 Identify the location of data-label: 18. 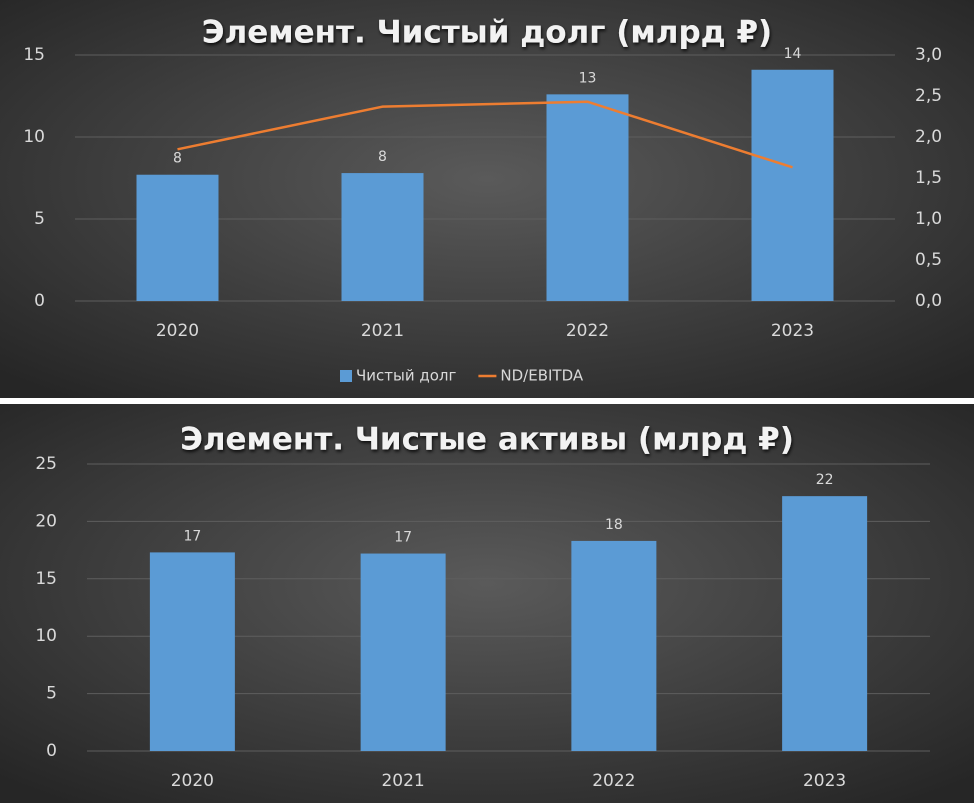
(614, 525).